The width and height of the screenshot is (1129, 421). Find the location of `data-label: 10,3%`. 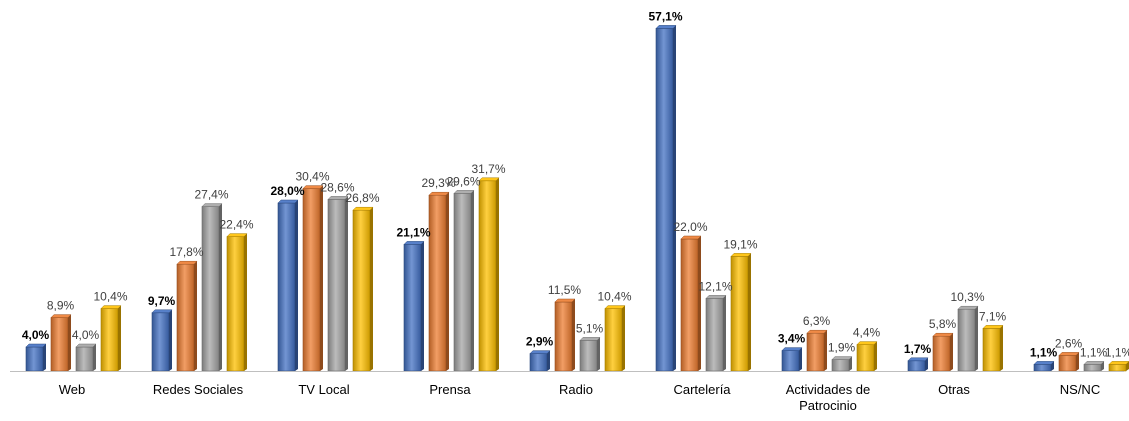

data-label: 10,3% is located at coordinates (967, 297).